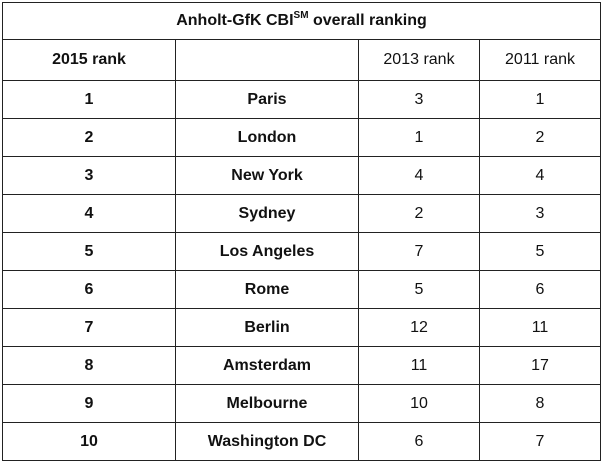 This screenshot has width=604, height=474. I want to click on rank-2013-cell: 10, so click(419, 403).